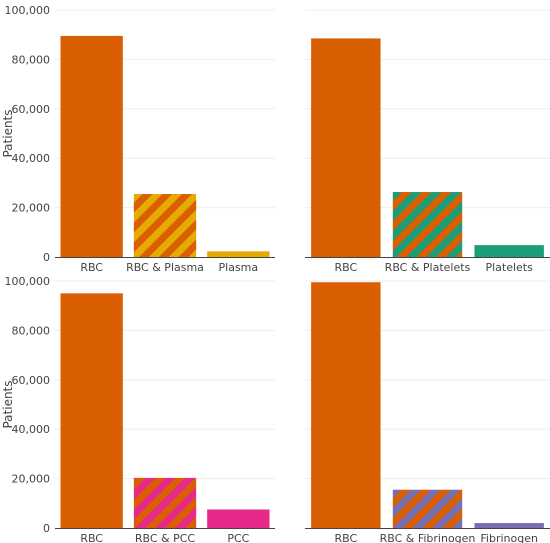 Image resolution: width=550 pixels, height=543 pixels. What do you see at coordinates (238, 537) in the screenshot?
I see `x-tick-label: PCC` at bounding box center [238, 537].